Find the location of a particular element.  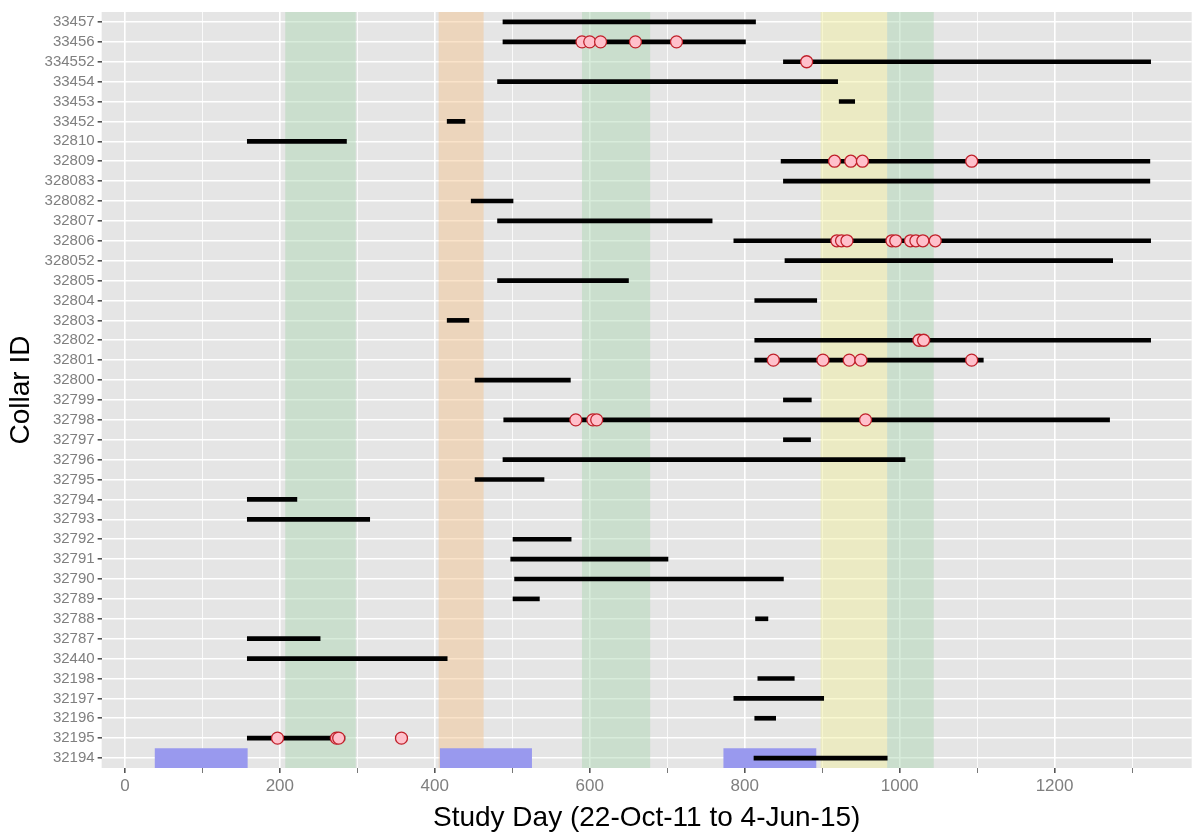

y-tick-label: 32791 is located at coordinates (73, 558).